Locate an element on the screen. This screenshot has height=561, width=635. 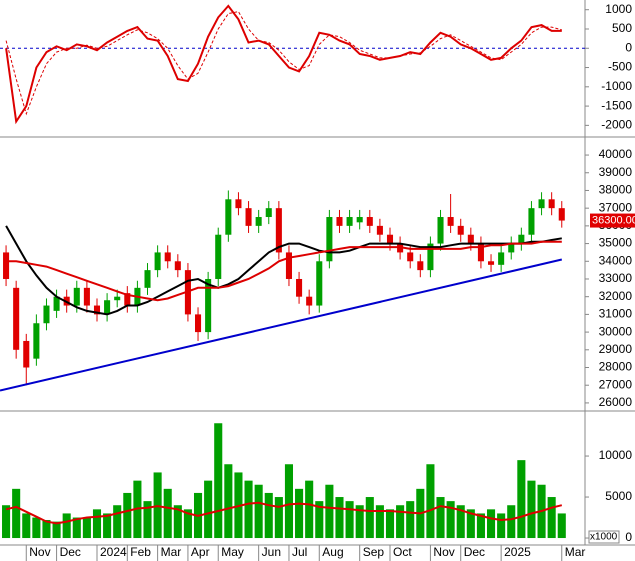
y-tick-label: 30000 is located at coordinates (616, 331).